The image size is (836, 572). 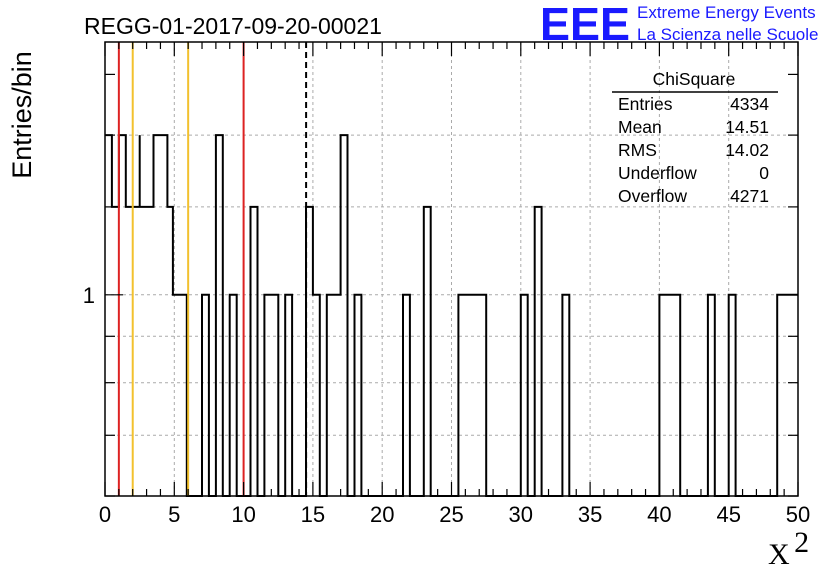 I want to click on y-tick-labels: 1, so click(x=89, y=295).